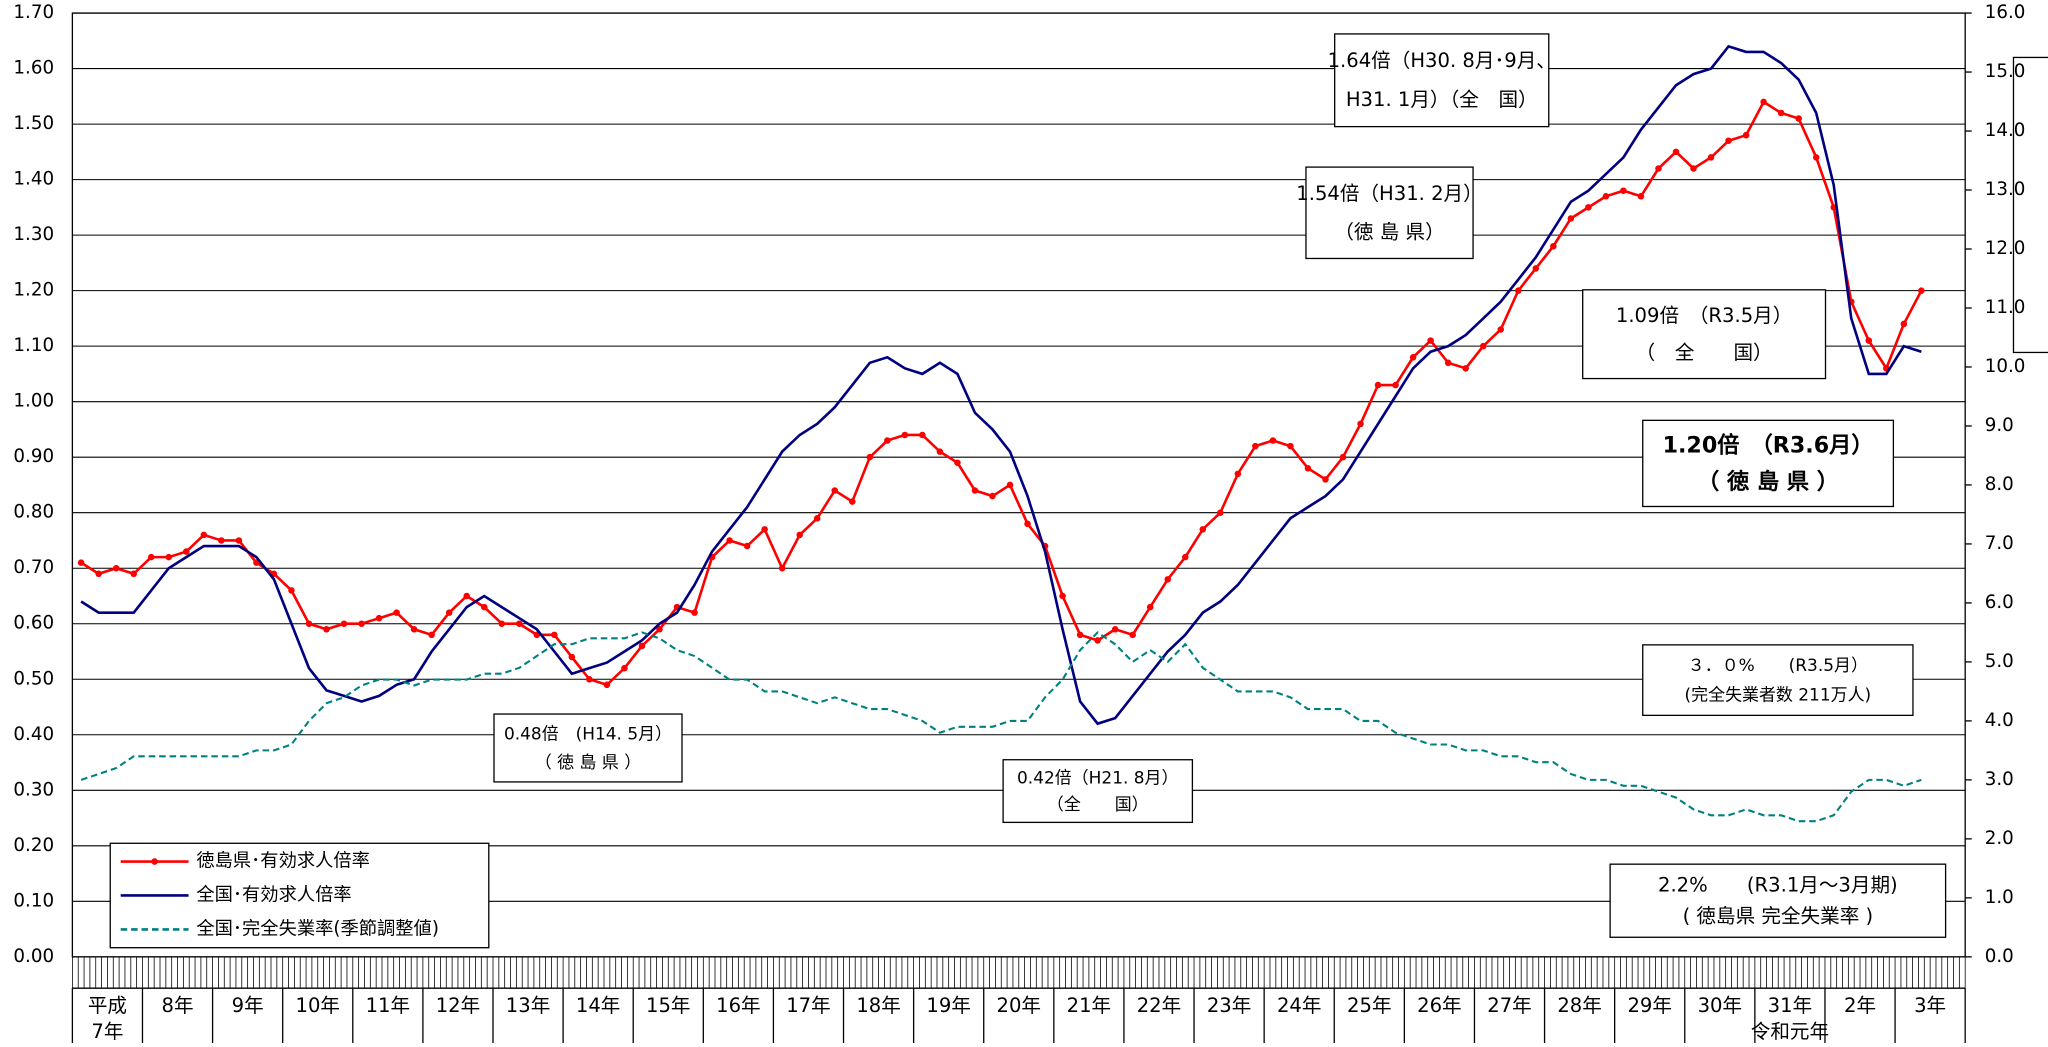  Describe the element at coordinates (1999, 661) in the screenshot. I see `y2-tick-label: 5.0` at that location.